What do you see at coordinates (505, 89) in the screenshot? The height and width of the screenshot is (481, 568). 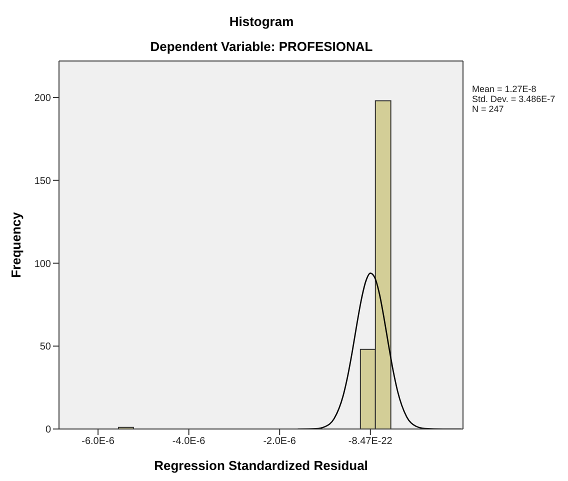 I see `text: Mean = 1.27E-8` at bounding box center [505, 89].